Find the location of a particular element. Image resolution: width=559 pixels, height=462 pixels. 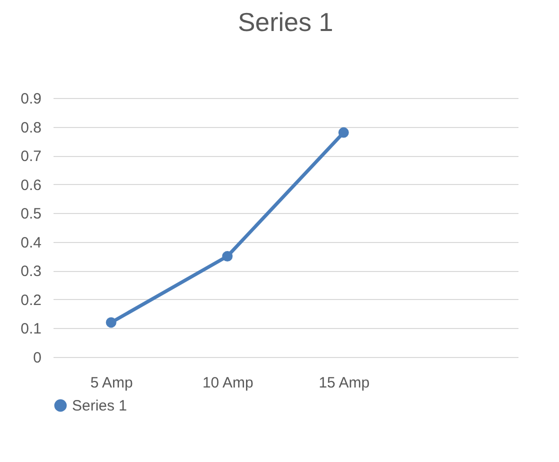

chart-title: Series 1 is located at coordinates (286, 22).